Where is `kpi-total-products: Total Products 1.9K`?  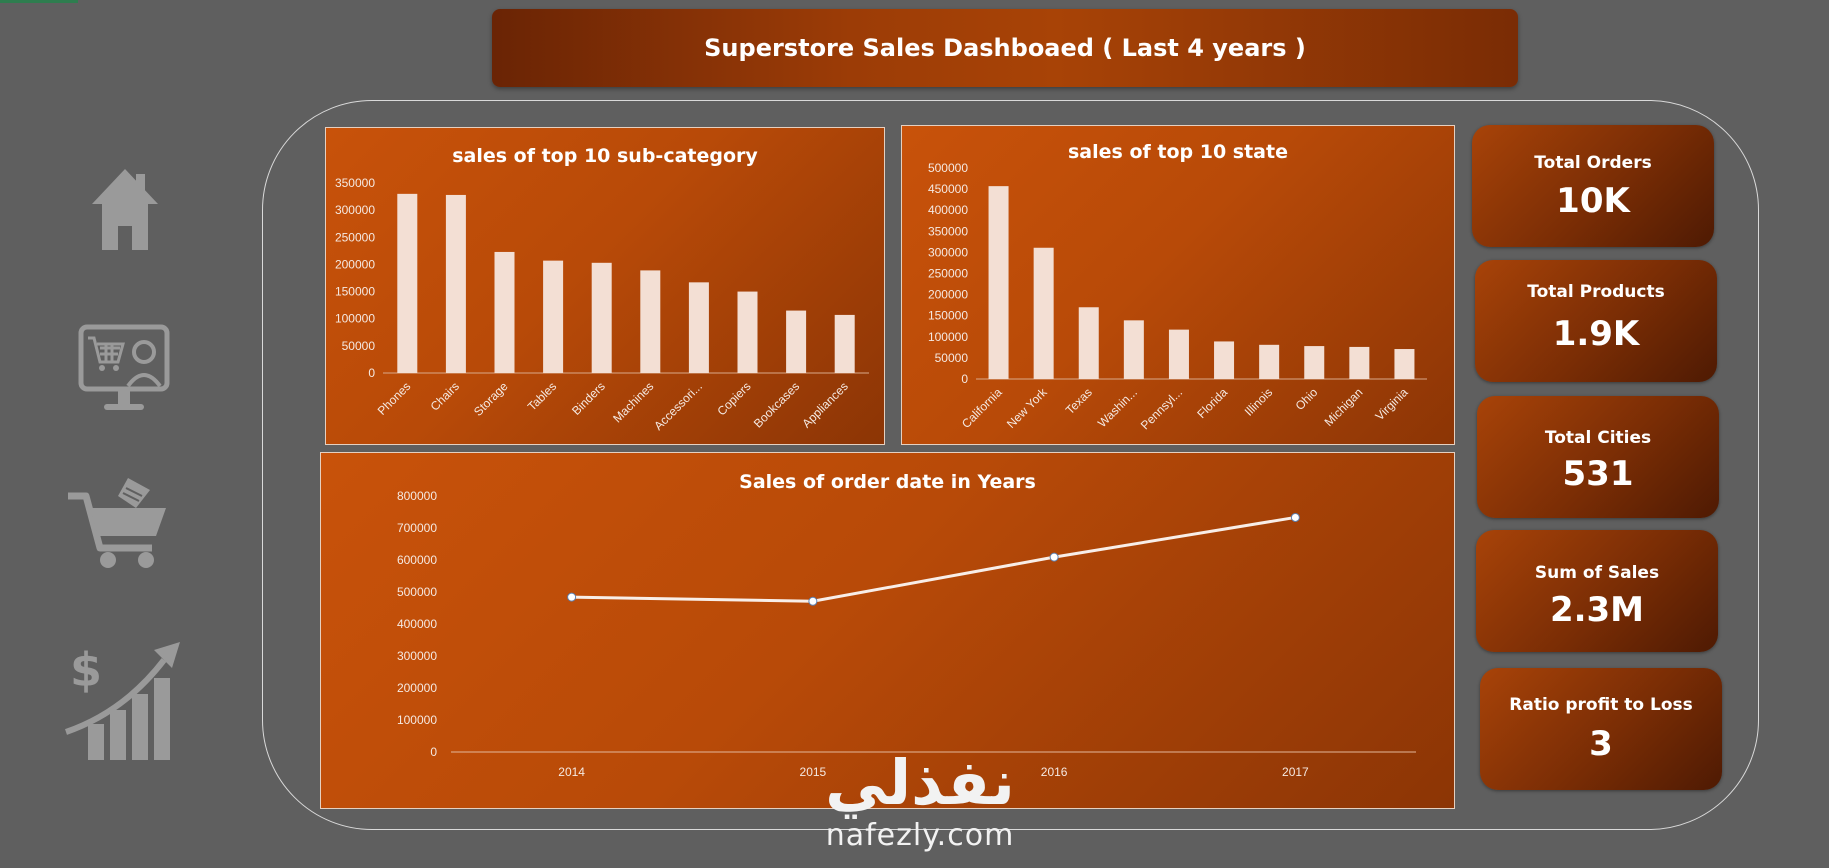
kpi-total-products: Total Products 1.9K is located at coordinates (1596, 321).